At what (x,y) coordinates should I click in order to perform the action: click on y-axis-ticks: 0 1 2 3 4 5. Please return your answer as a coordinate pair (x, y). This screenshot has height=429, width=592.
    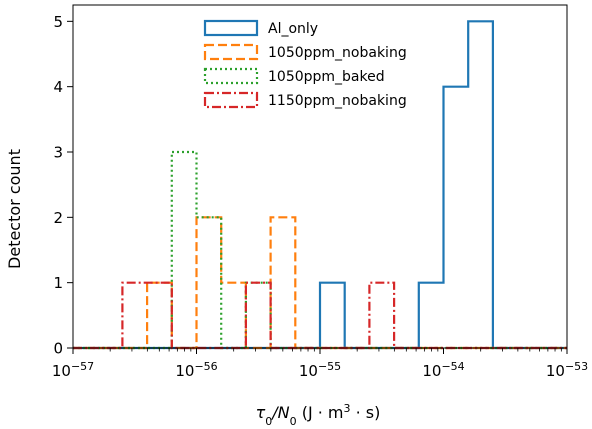
    Looking at the image, I should click on (63, 185).